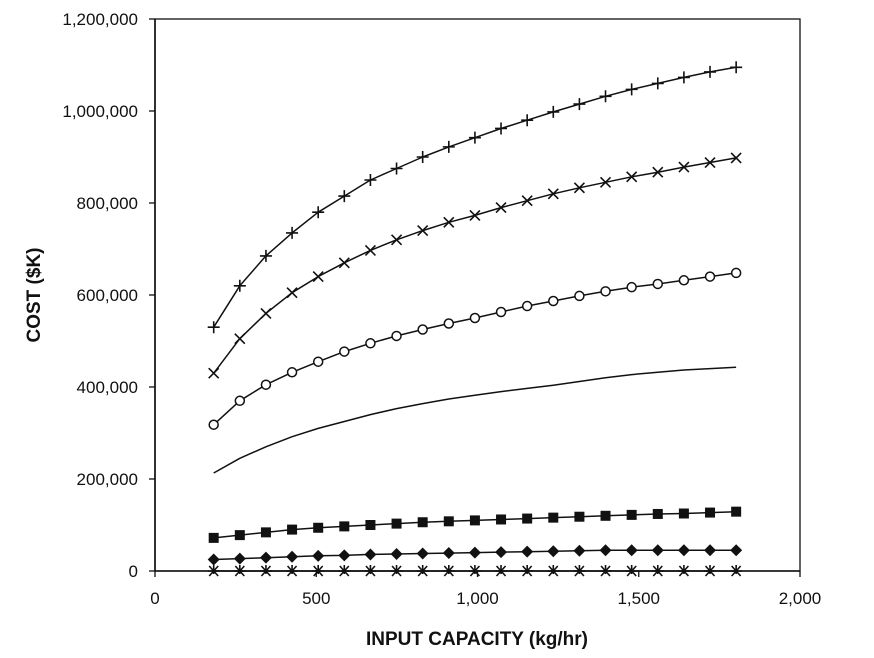 This screenshot has width=874, height=658. What do you see at coordinates (475, 524) in the screenshot?
I see `series-5-square` at bounding box center [475, 524].